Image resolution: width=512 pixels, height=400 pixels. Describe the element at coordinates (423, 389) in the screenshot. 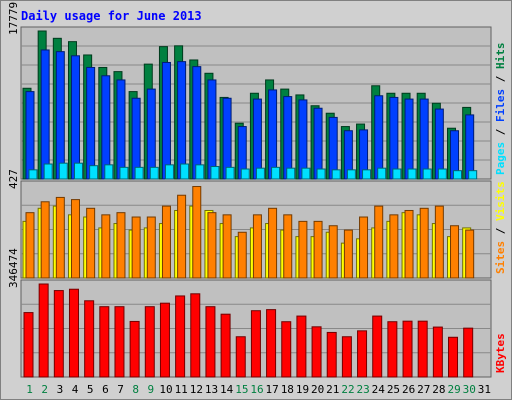

I see `day-label: 27` at that location.